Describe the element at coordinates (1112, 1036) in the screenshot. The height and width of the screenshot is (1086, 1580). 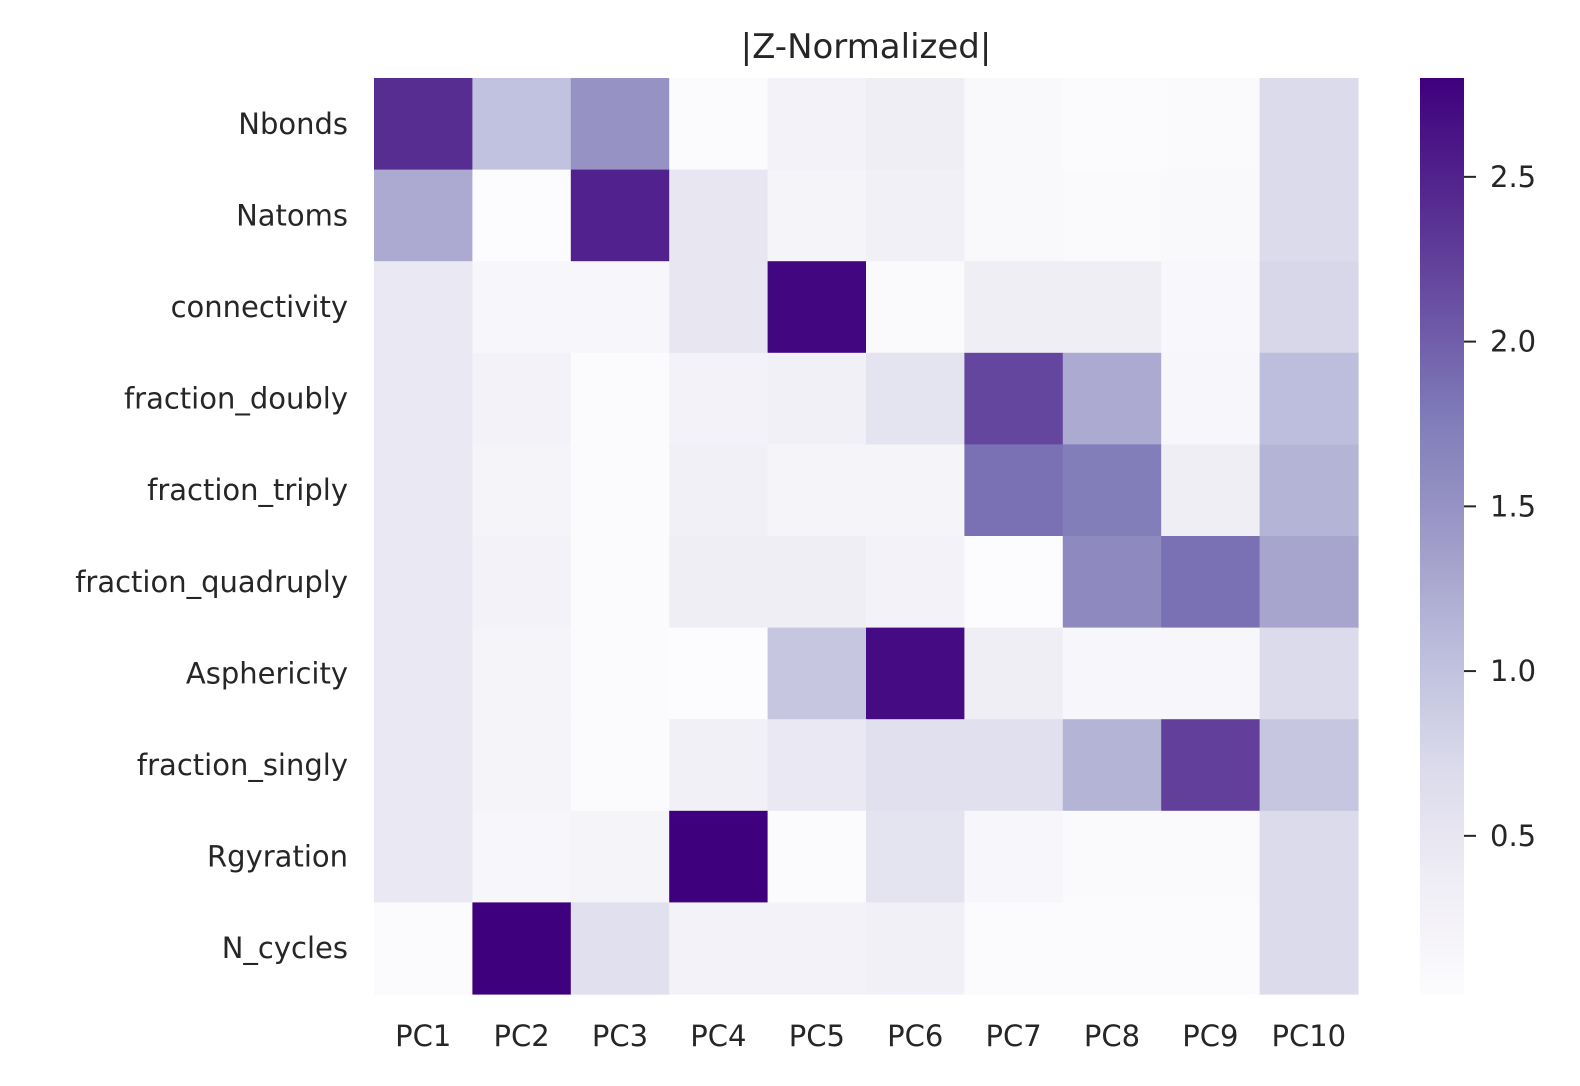
I see `x-tick-label: PC8` at that location.